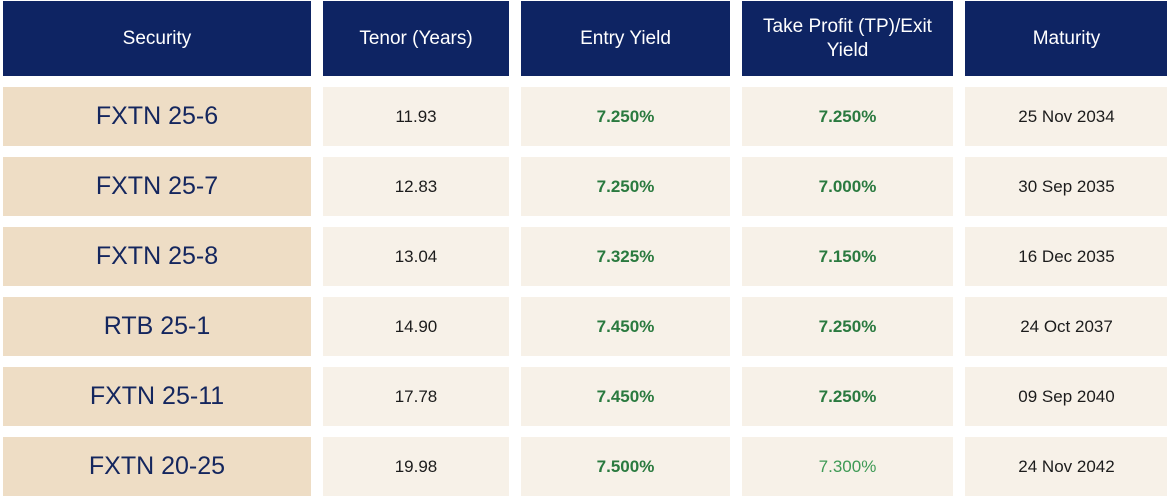 The image size is (1167, 499). What do you see at coordinates (157, 396) in the screenshot?
I see `security-name: FXTN 25-11` at bounding box center [157, 396].